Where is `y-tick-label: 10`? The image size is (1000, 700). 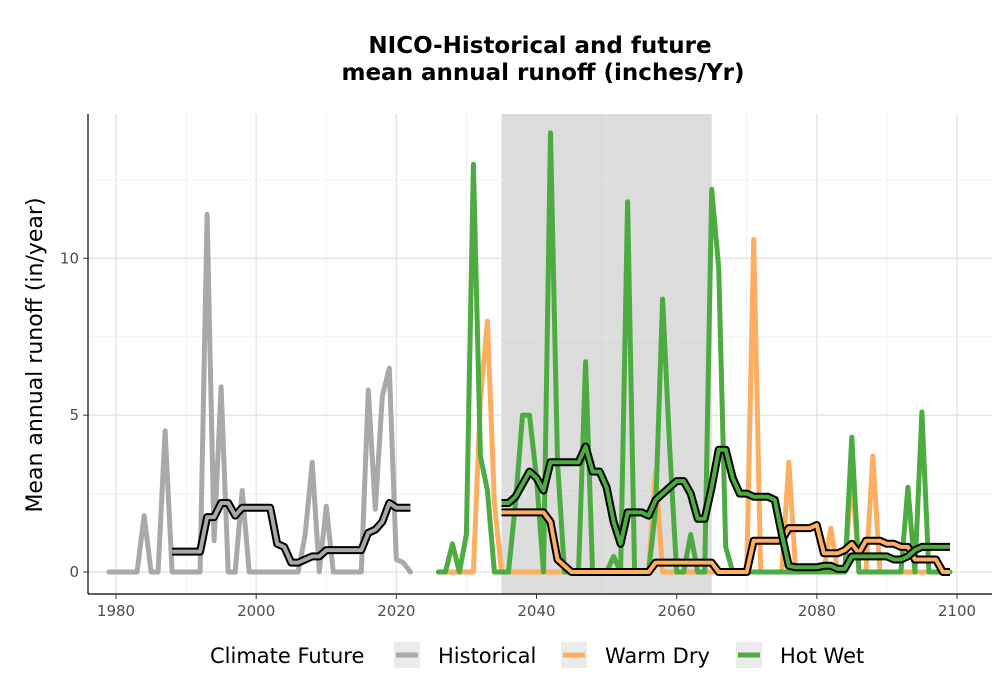 y-tick-label: 10 is located at coordinates (69, 258).